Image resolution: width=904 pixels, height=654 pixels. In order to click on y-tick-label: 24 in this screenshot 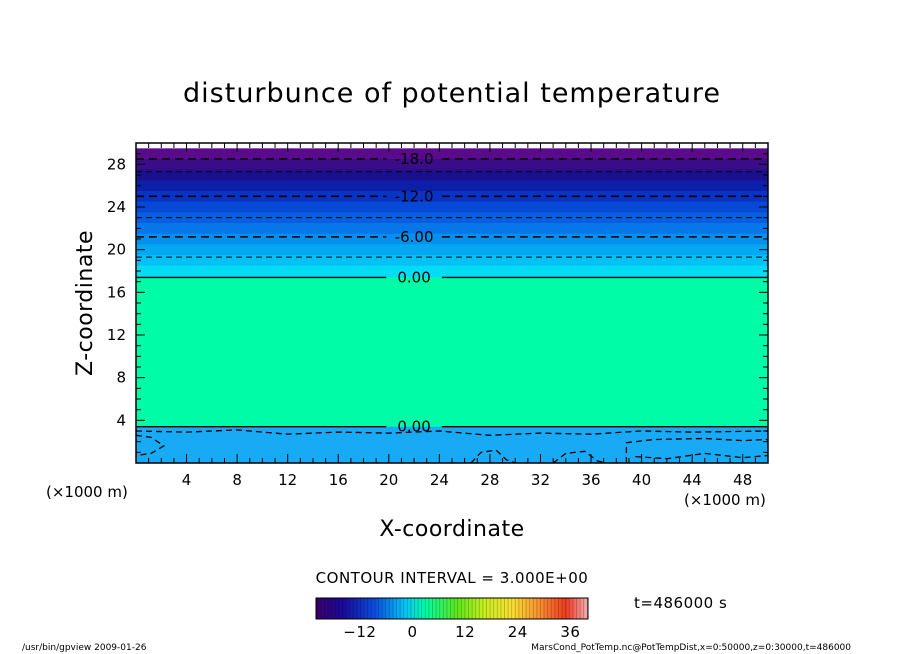, I will do `click(116, 207)`.